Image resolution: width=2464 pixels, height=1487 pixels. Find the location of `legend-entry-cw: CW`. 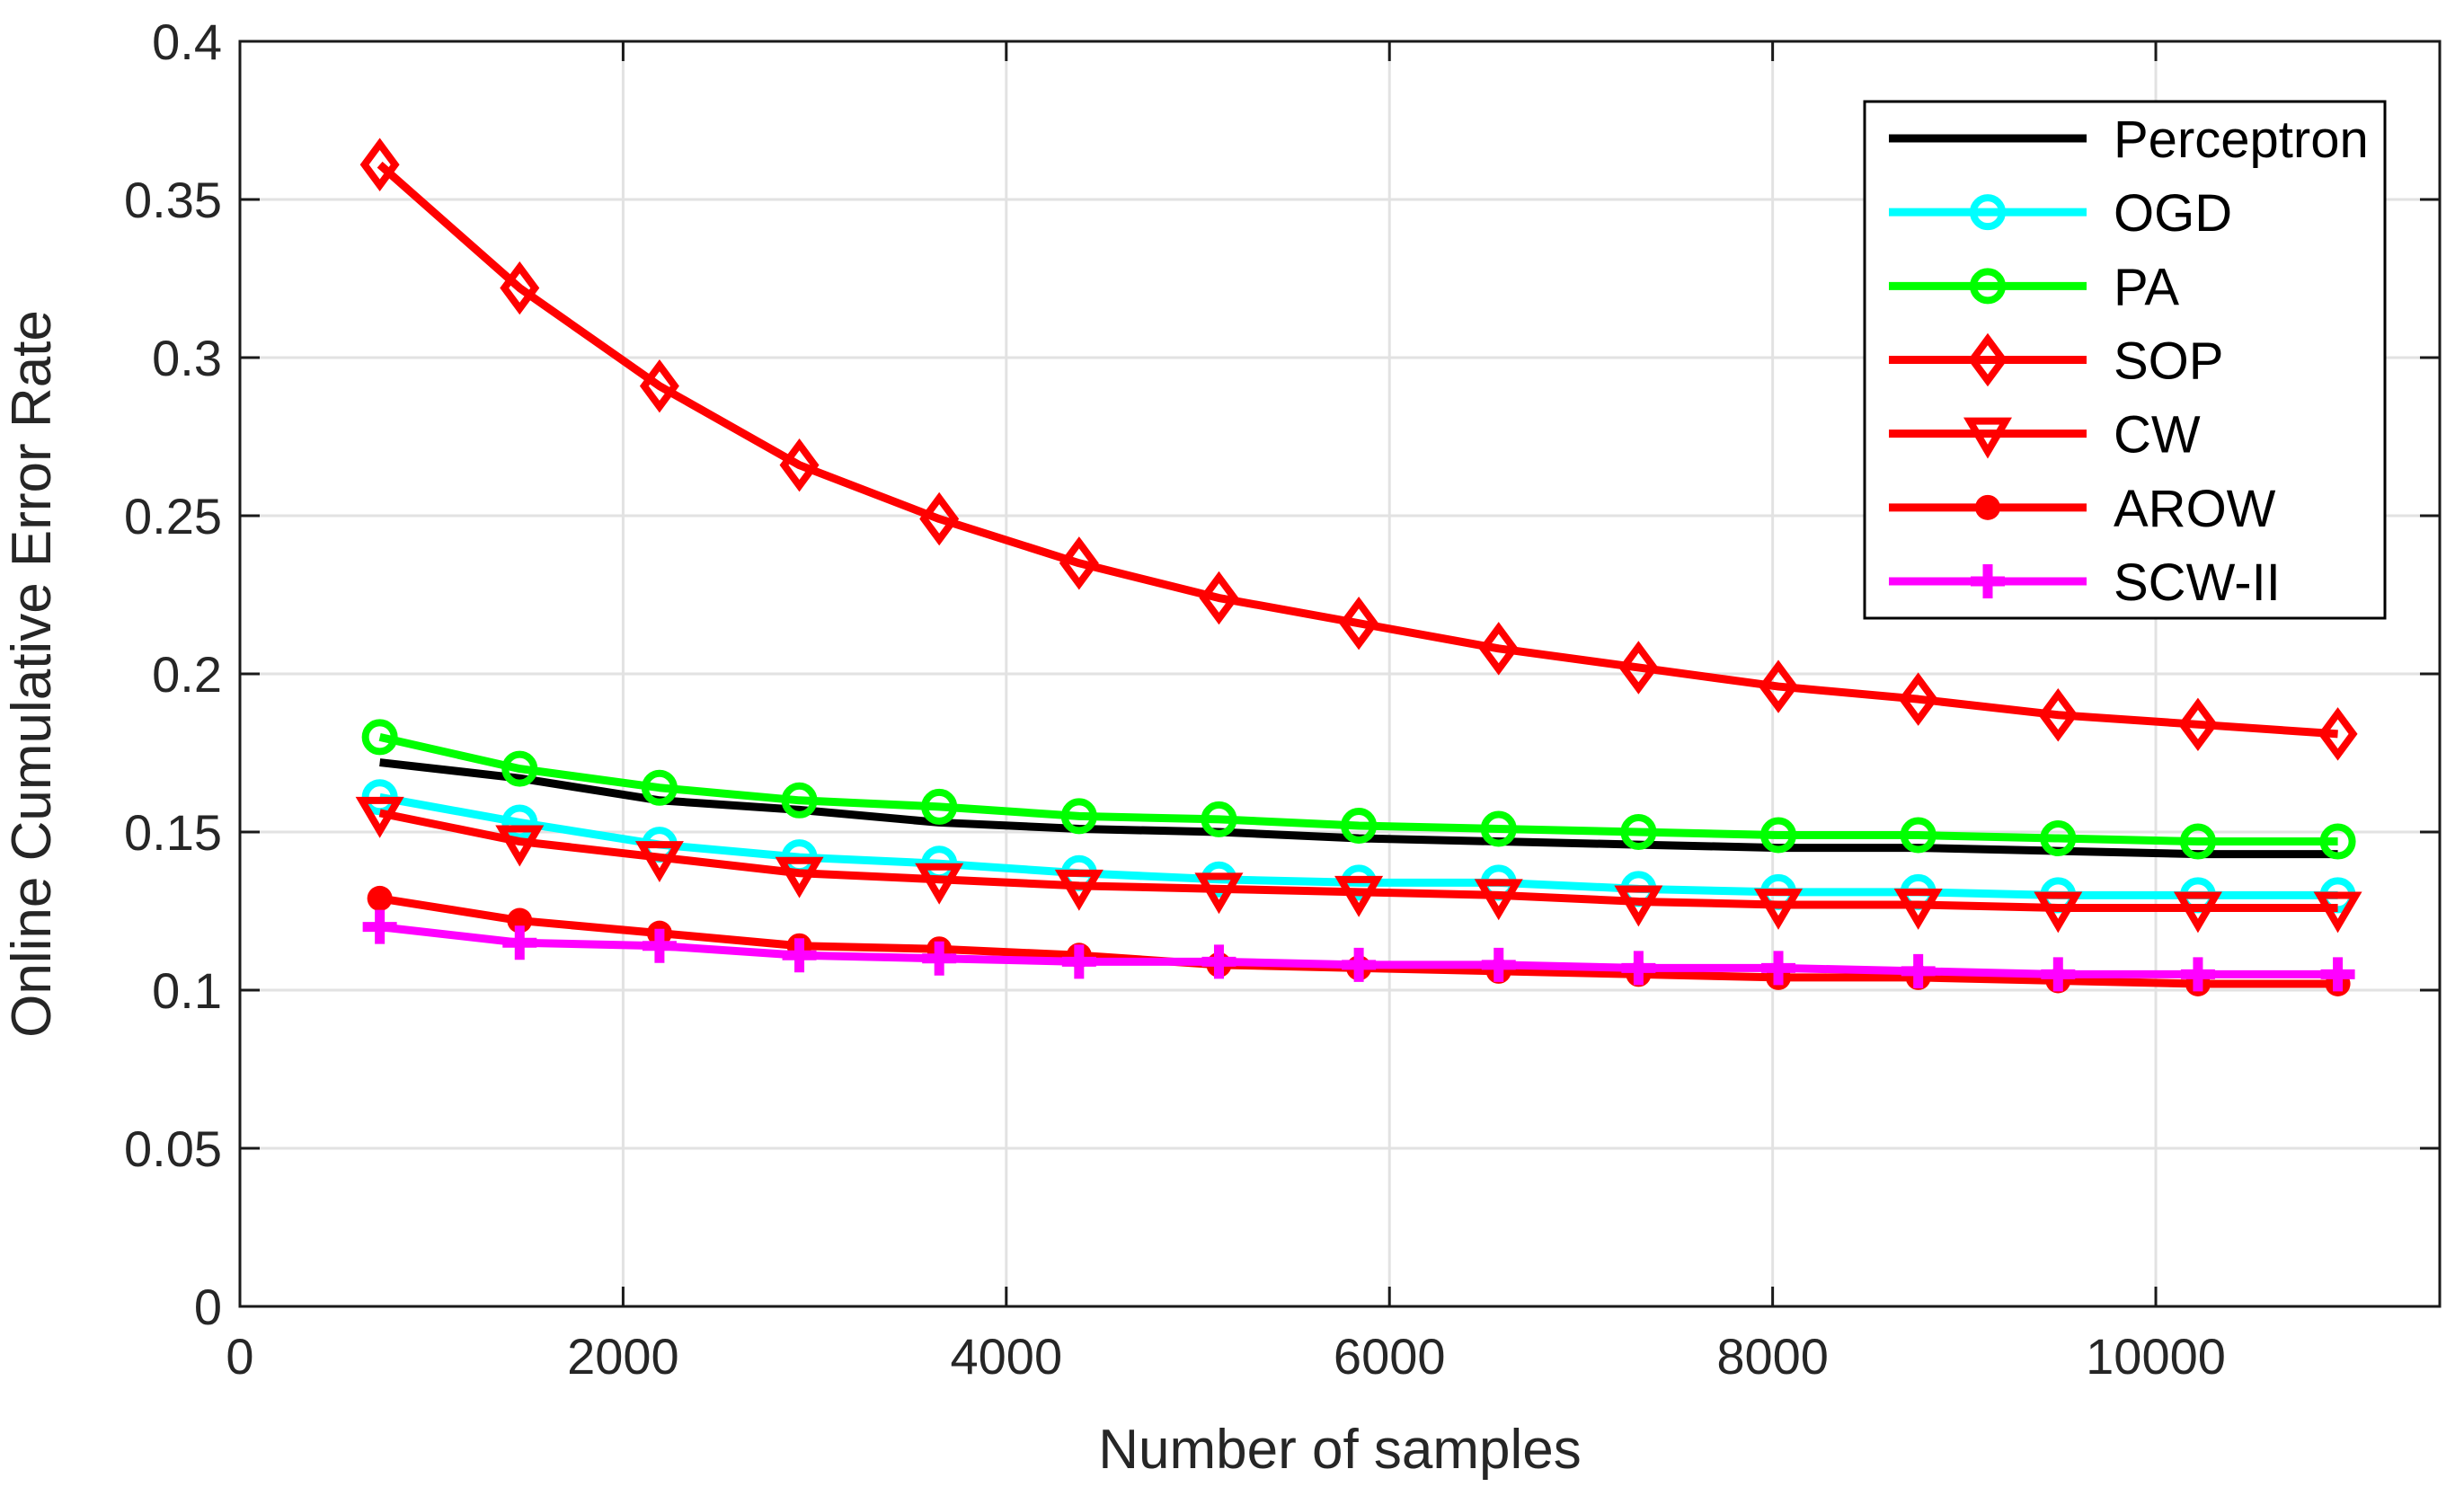

legend-entry-cw: CW is located at coordinates (2045, 435).